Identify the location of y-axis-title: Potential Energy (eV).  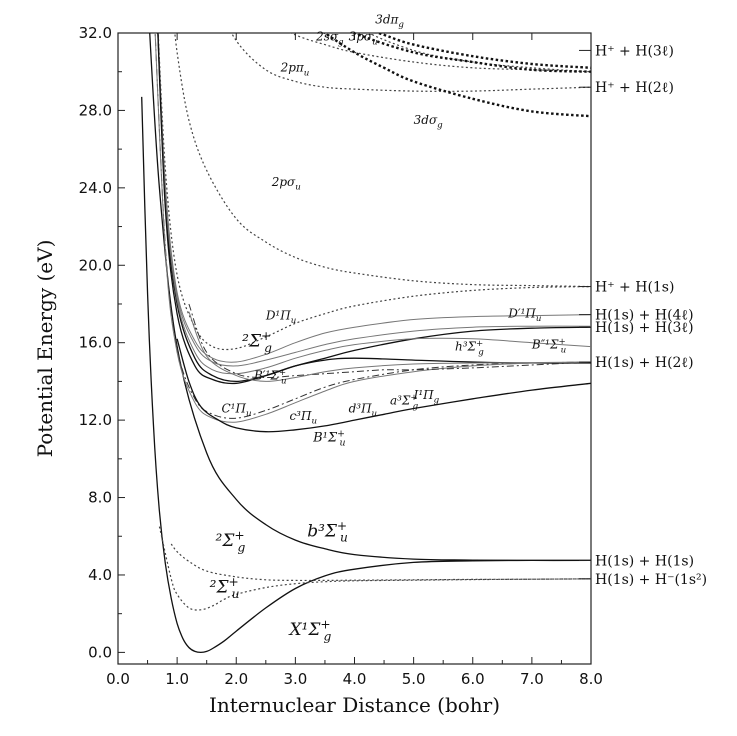
(45, 349).